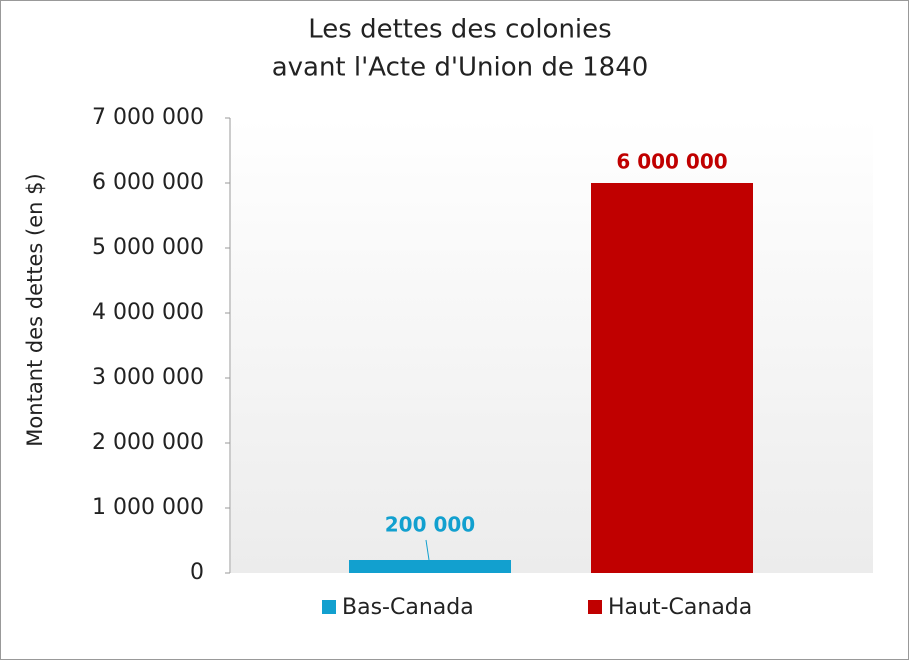 The height and width of the screenshot is (660, 909). Describe the element at coordinates (671, 162) in the screenshot. I see `value-label: 6 000 000` at that location.